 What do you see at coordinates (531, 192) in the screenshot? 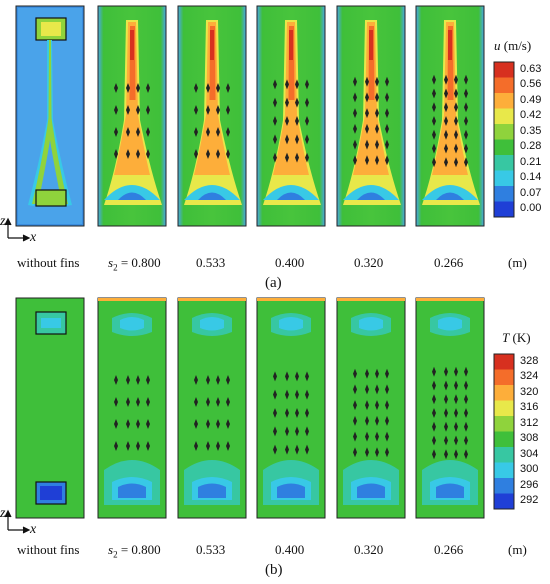
I see `panel-a-colorbar-tick-label: 0.07` at bounding box center [531, 192].